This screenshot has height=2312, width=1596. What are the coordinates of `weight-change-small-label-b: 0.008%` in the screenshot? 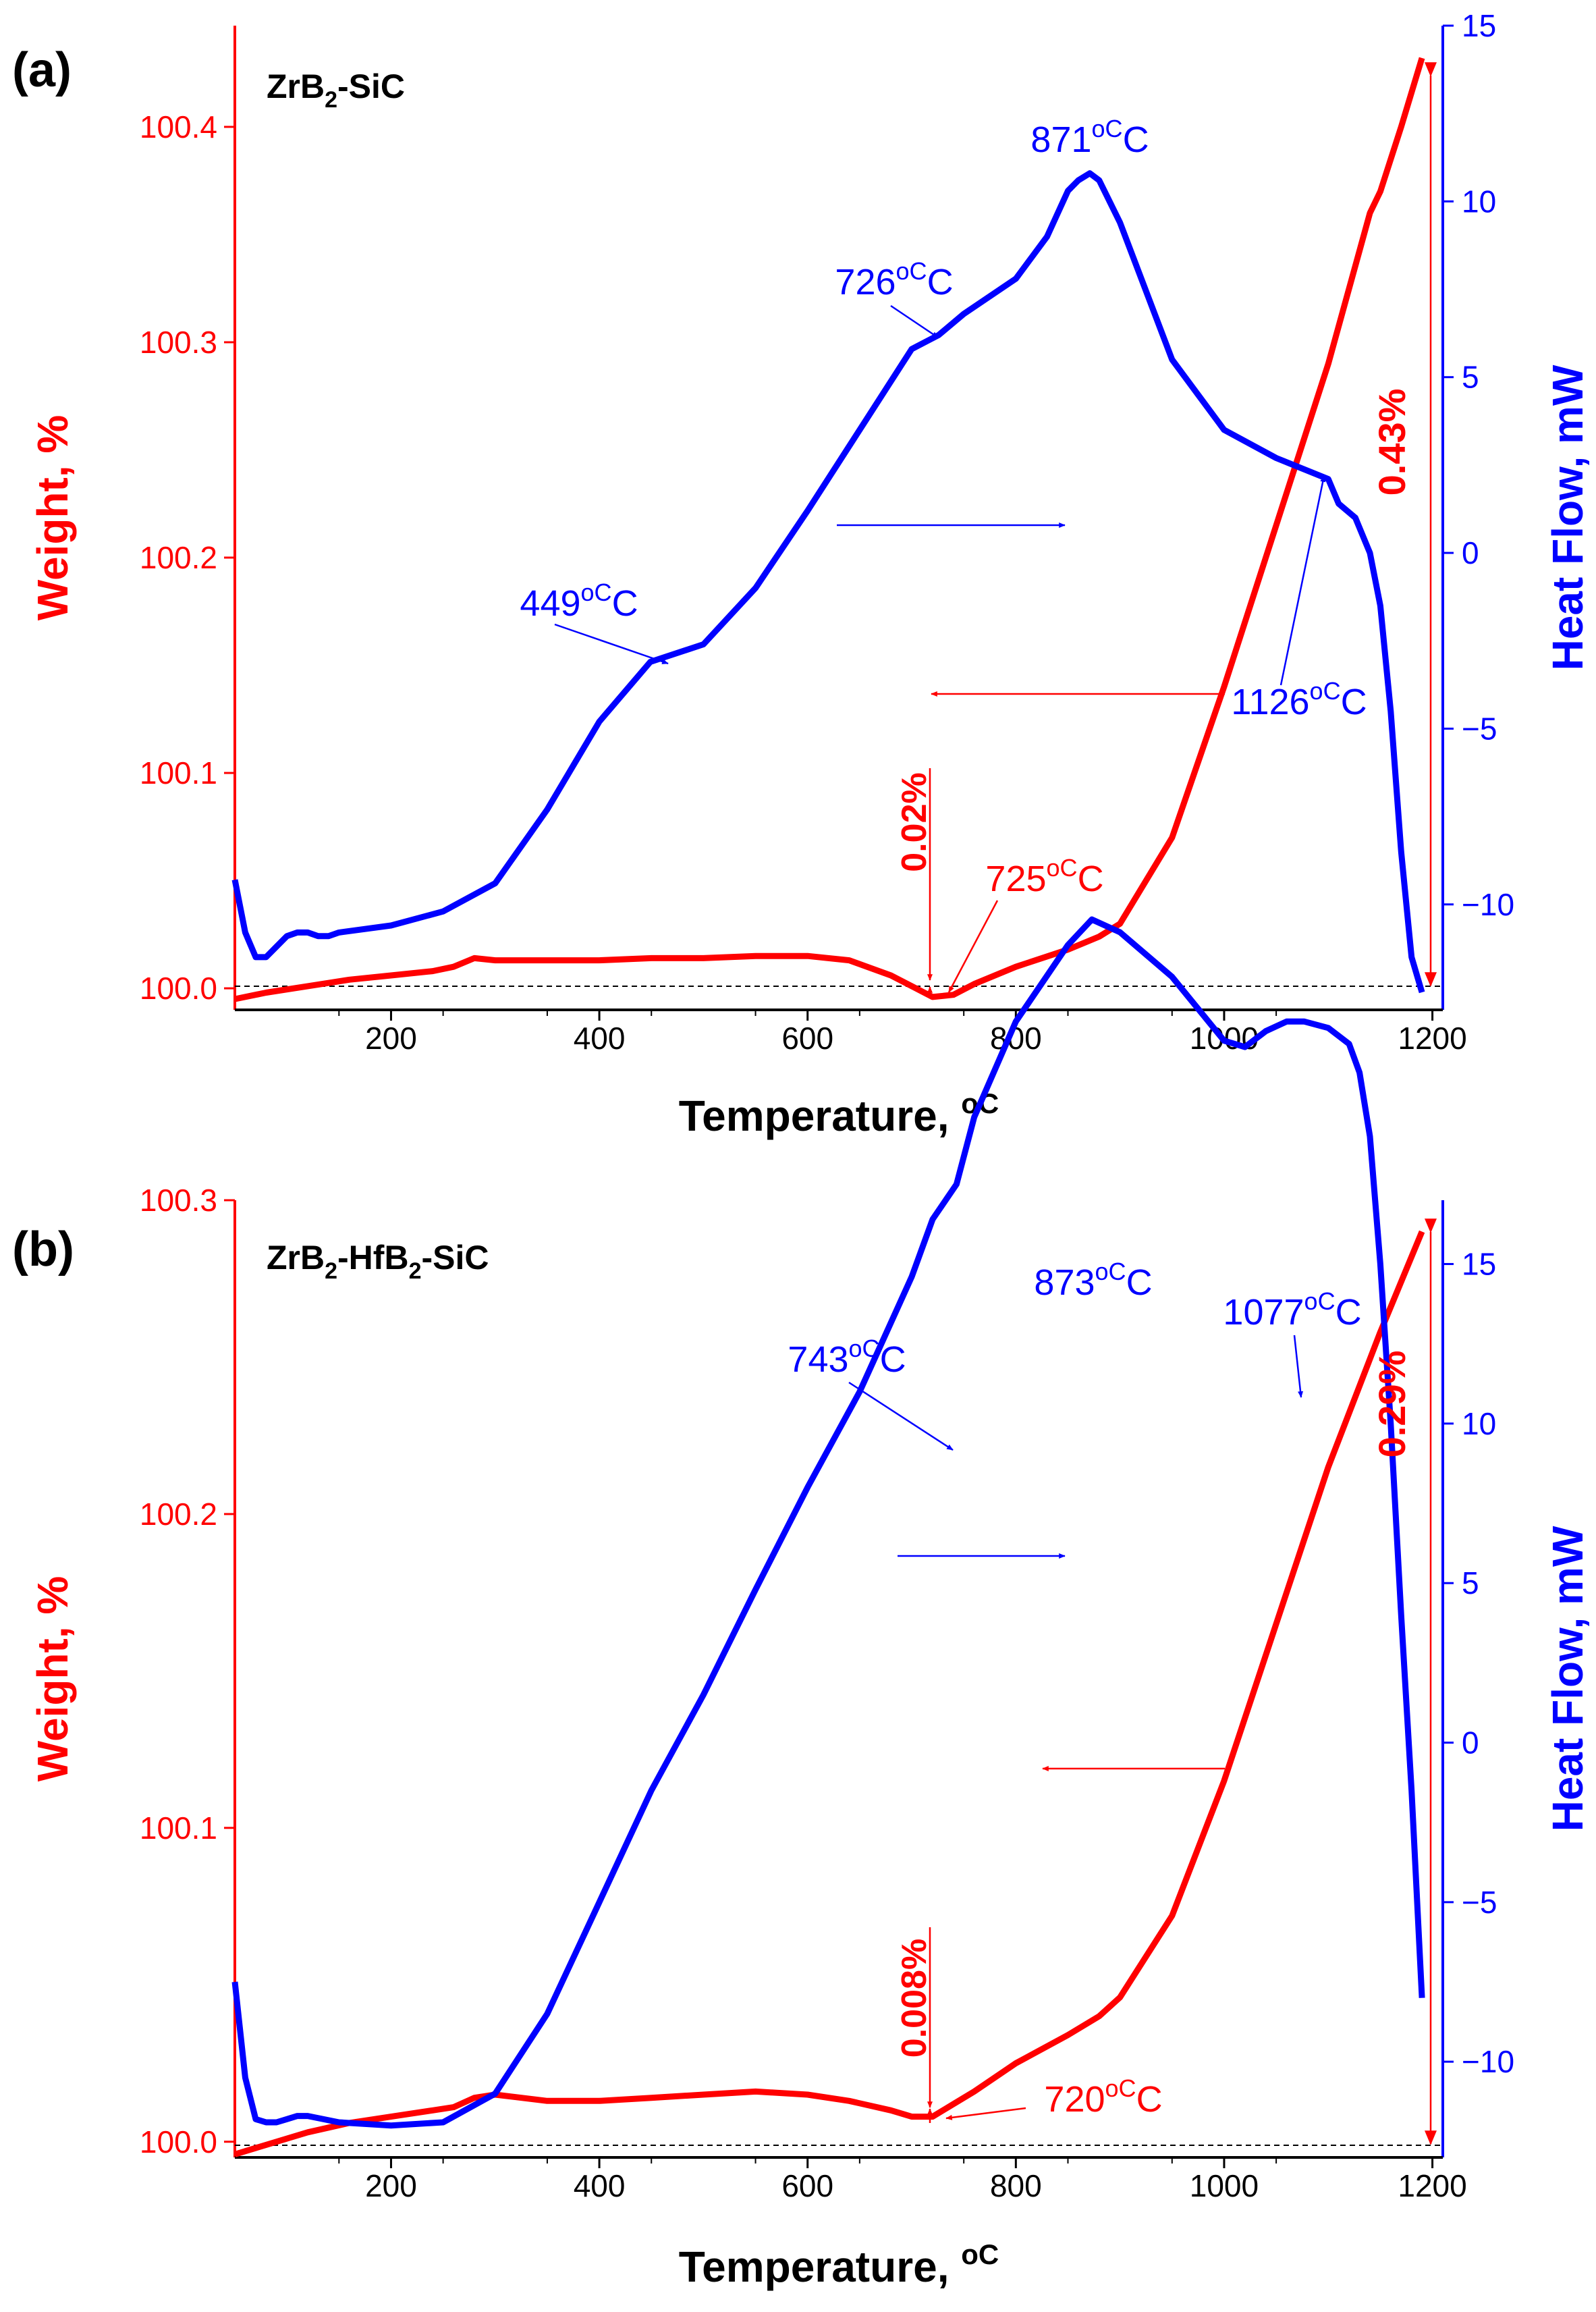 It's located at (914, 1998).